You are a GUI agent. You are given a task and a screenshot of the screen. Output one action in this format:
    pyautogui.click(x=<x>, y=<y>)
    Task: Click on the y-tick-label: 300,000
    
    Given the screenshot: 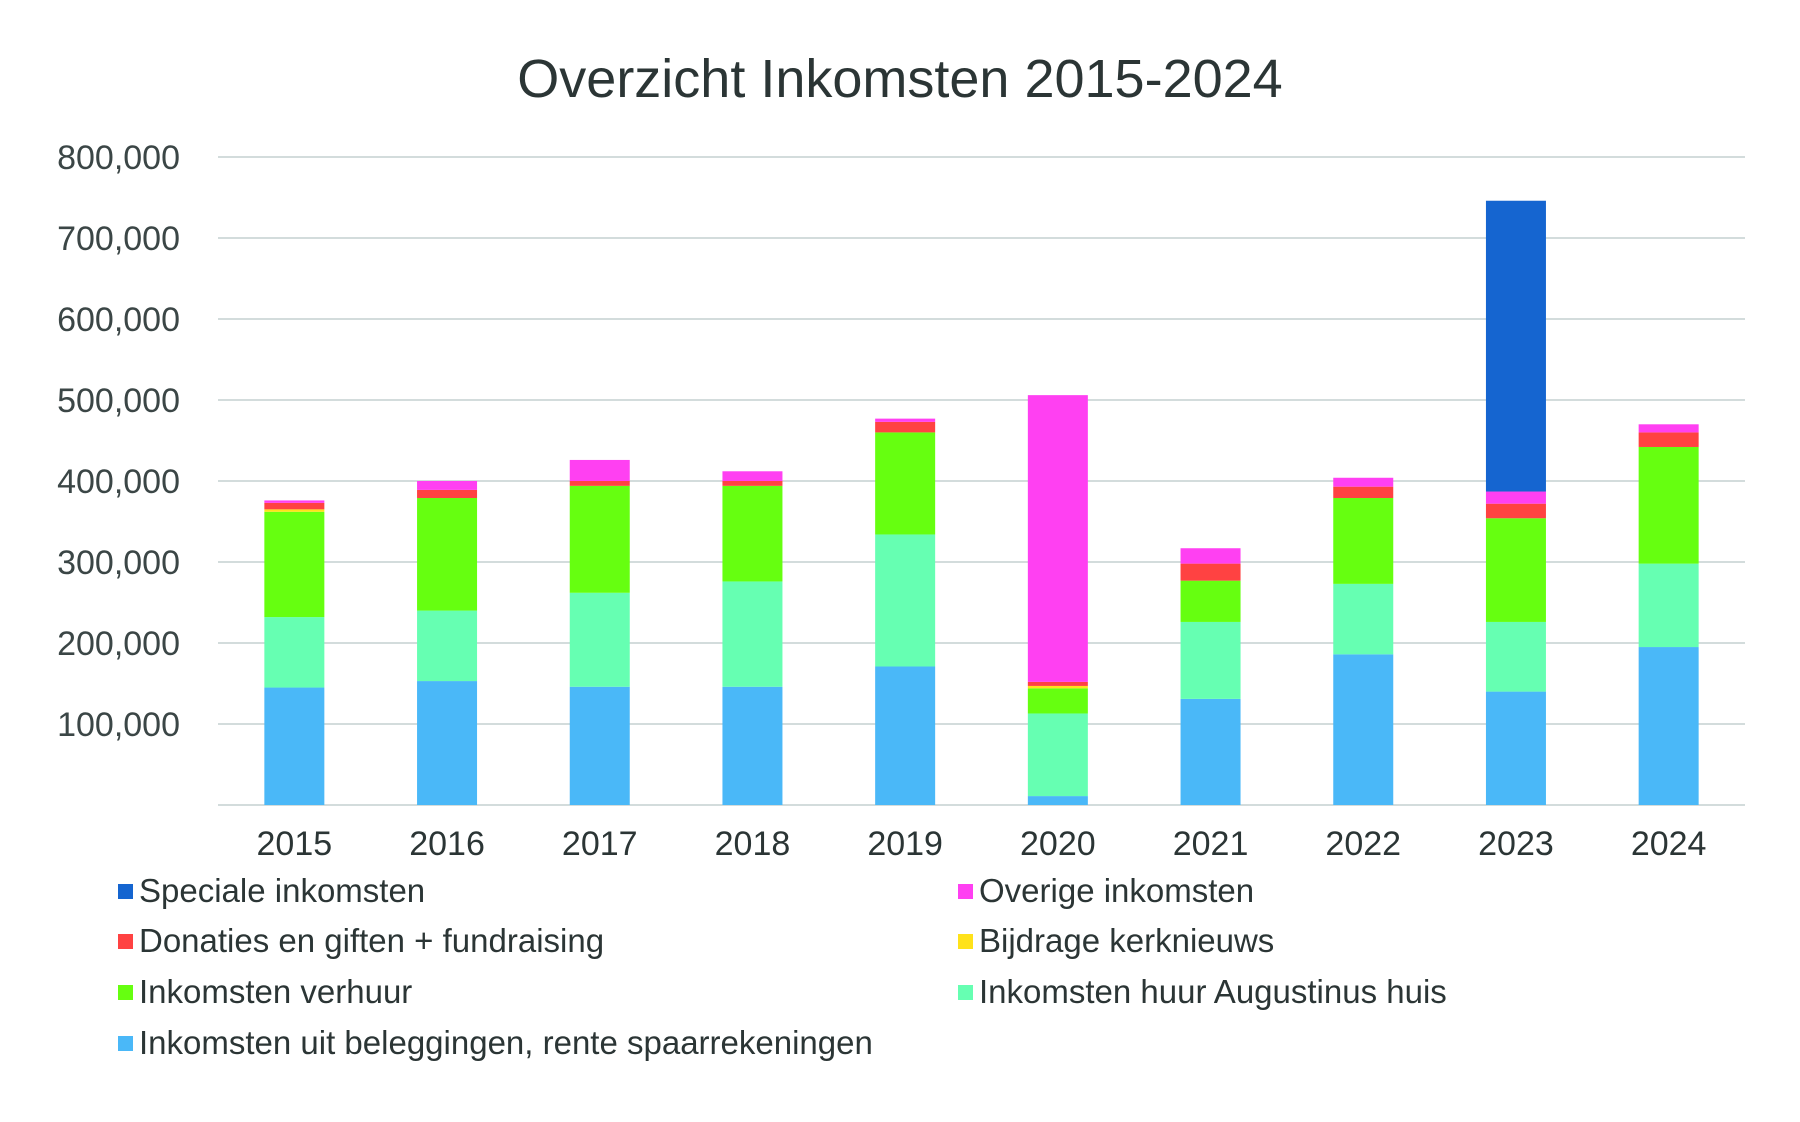 What is the action you would take?
    pyautogui.click(x=118, y=563)
    